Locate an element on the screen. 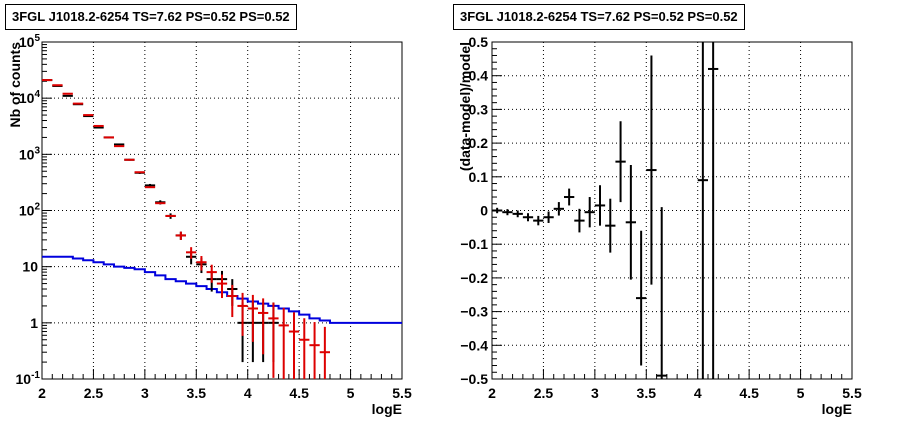 The width and height of the screenshot is (898, 421). y-tick-label: 0.2 is located at coordinates (479, 143).